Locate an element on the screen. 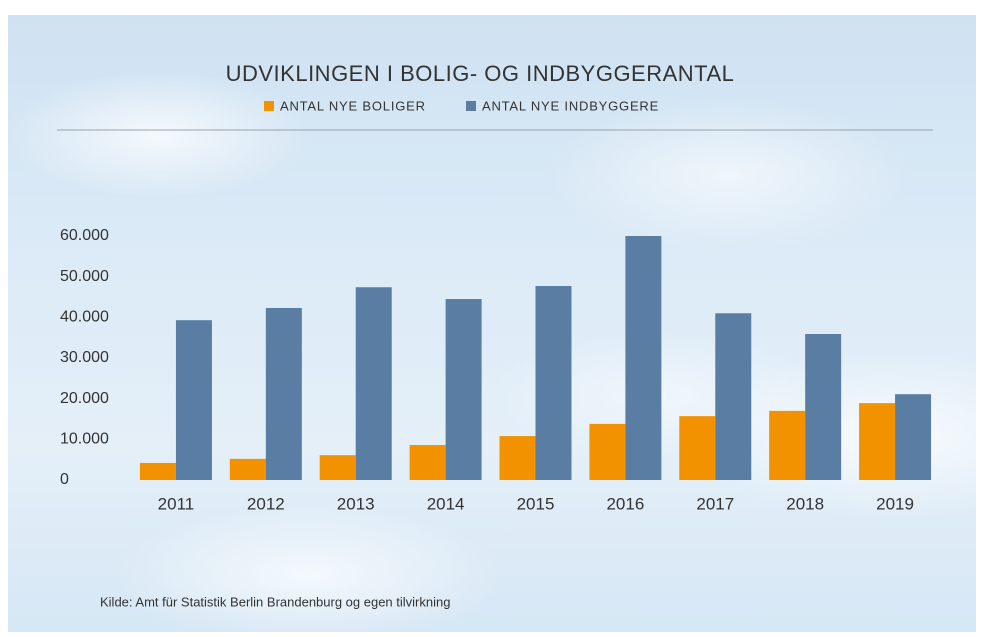 The image size is (984, 637). x-tick-label: 2016 is located at coordinates (625, 503).